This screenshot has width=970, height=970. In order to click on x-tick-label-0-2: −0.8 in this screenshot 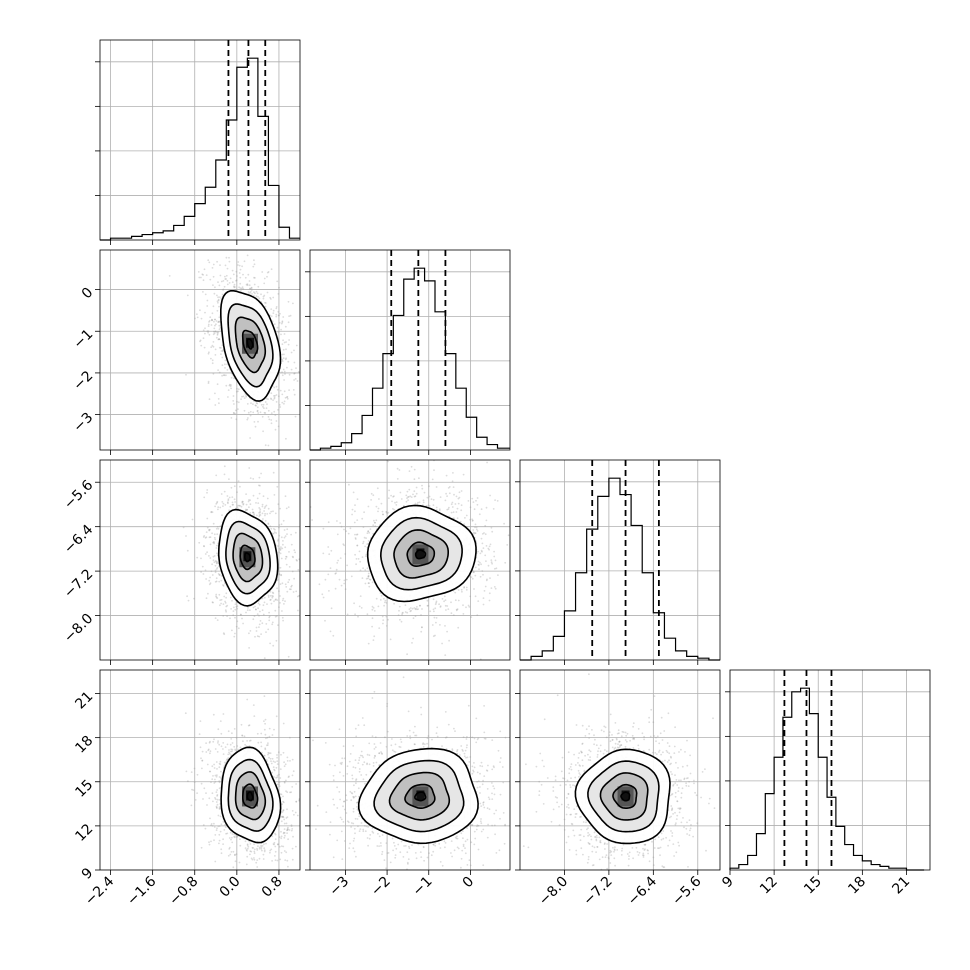, I will do `click(183, 891)`.